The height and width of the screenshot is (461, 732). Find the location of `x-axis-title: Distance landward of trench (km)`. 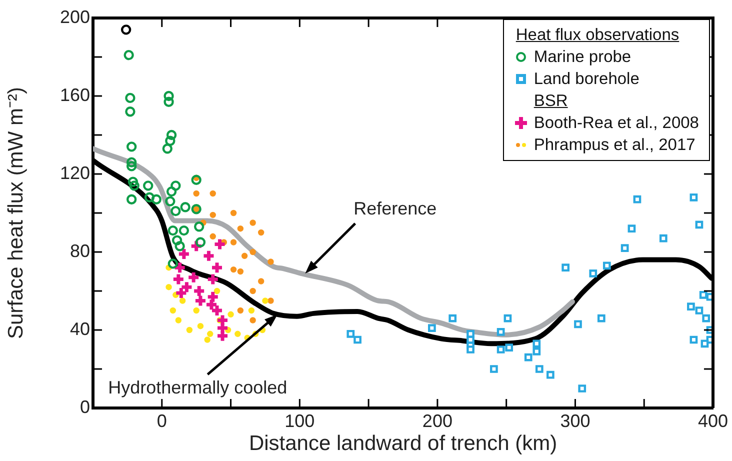

x-axis-title: Distance landward of trench (km) is located at coordinates (403, 444).